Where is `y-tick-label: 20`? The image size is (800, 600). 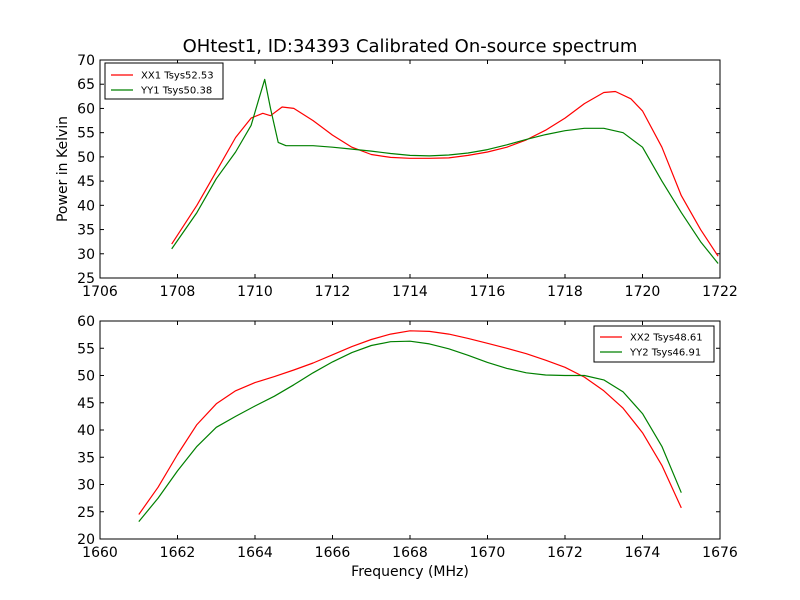
y-tick-label: 20 is located at coordinates (86, 540).